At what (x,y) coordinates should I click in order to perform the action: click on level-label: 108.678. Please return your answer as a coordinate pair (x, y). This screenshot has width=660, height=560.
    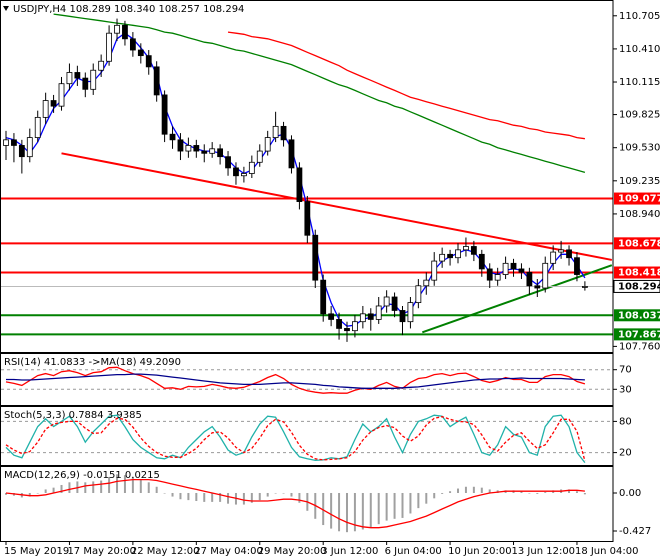
    Looking at the image, I should click on (639, 243).